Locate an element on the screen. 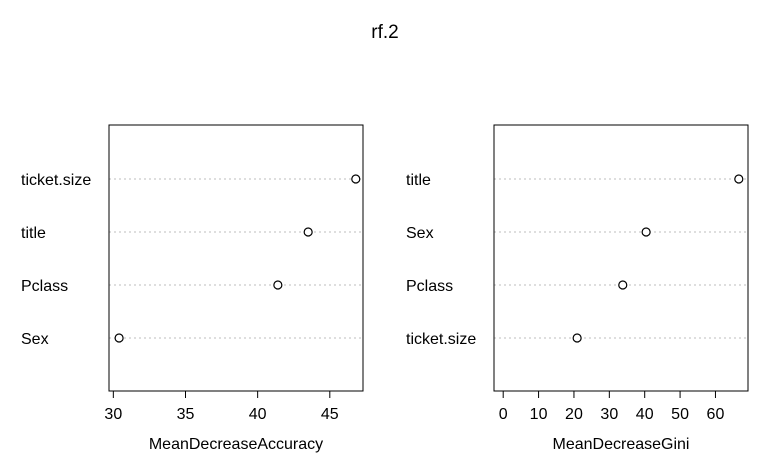  x-tick-label-60: 60 is located at coordinates (716, 414).